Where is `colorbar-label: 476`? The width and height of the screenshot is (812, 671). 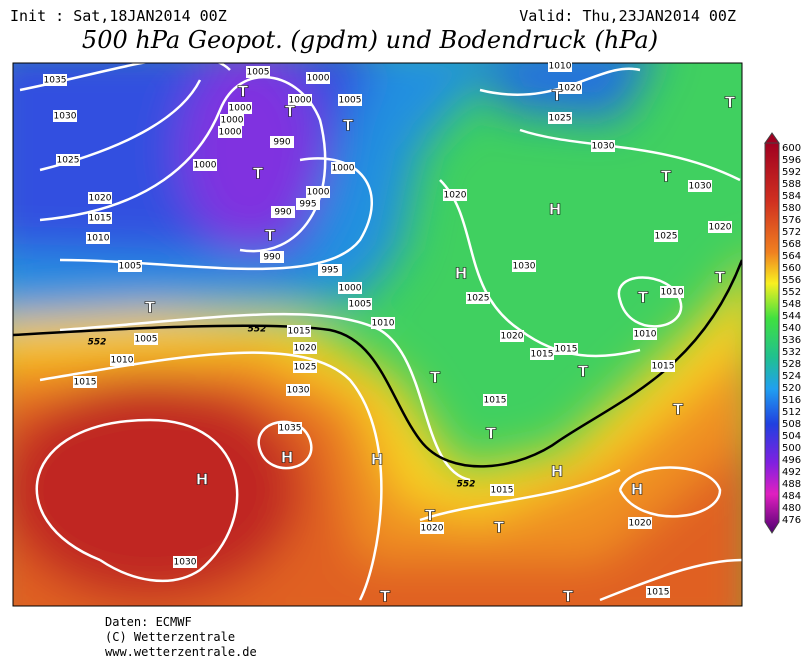 colorbar-label: 476 is located at coordinates (791, 520).